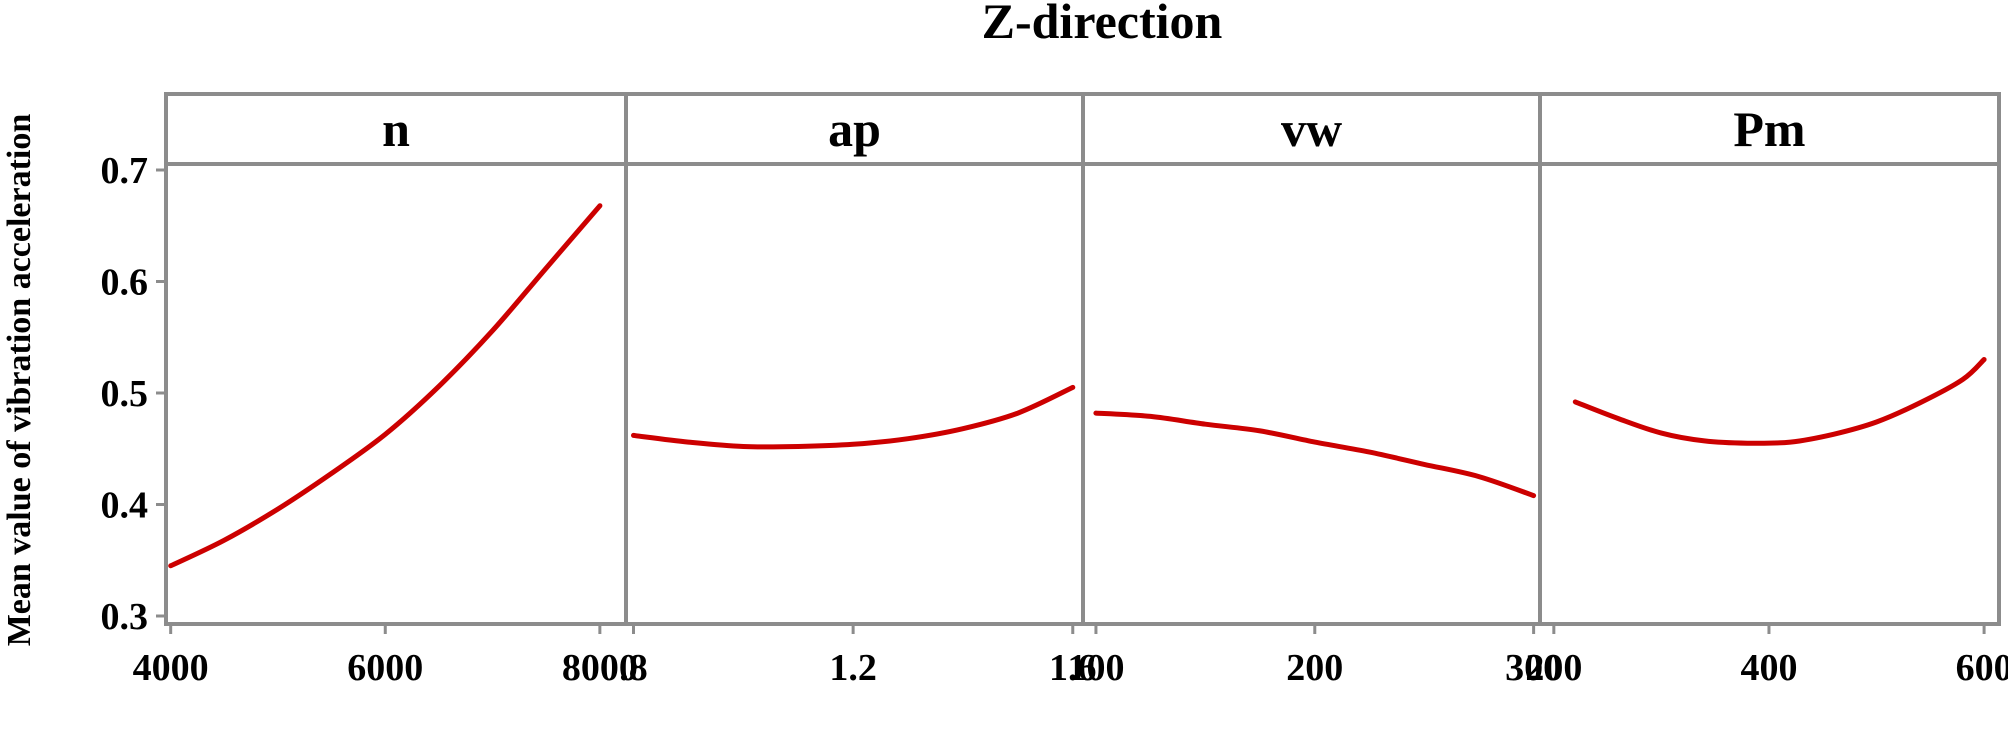 The image size is (2008, 732). What do you see at coordinates (600, 668) in the screenshot?
I see `x-tick-label: 8000` at bounding box center [600, 668].